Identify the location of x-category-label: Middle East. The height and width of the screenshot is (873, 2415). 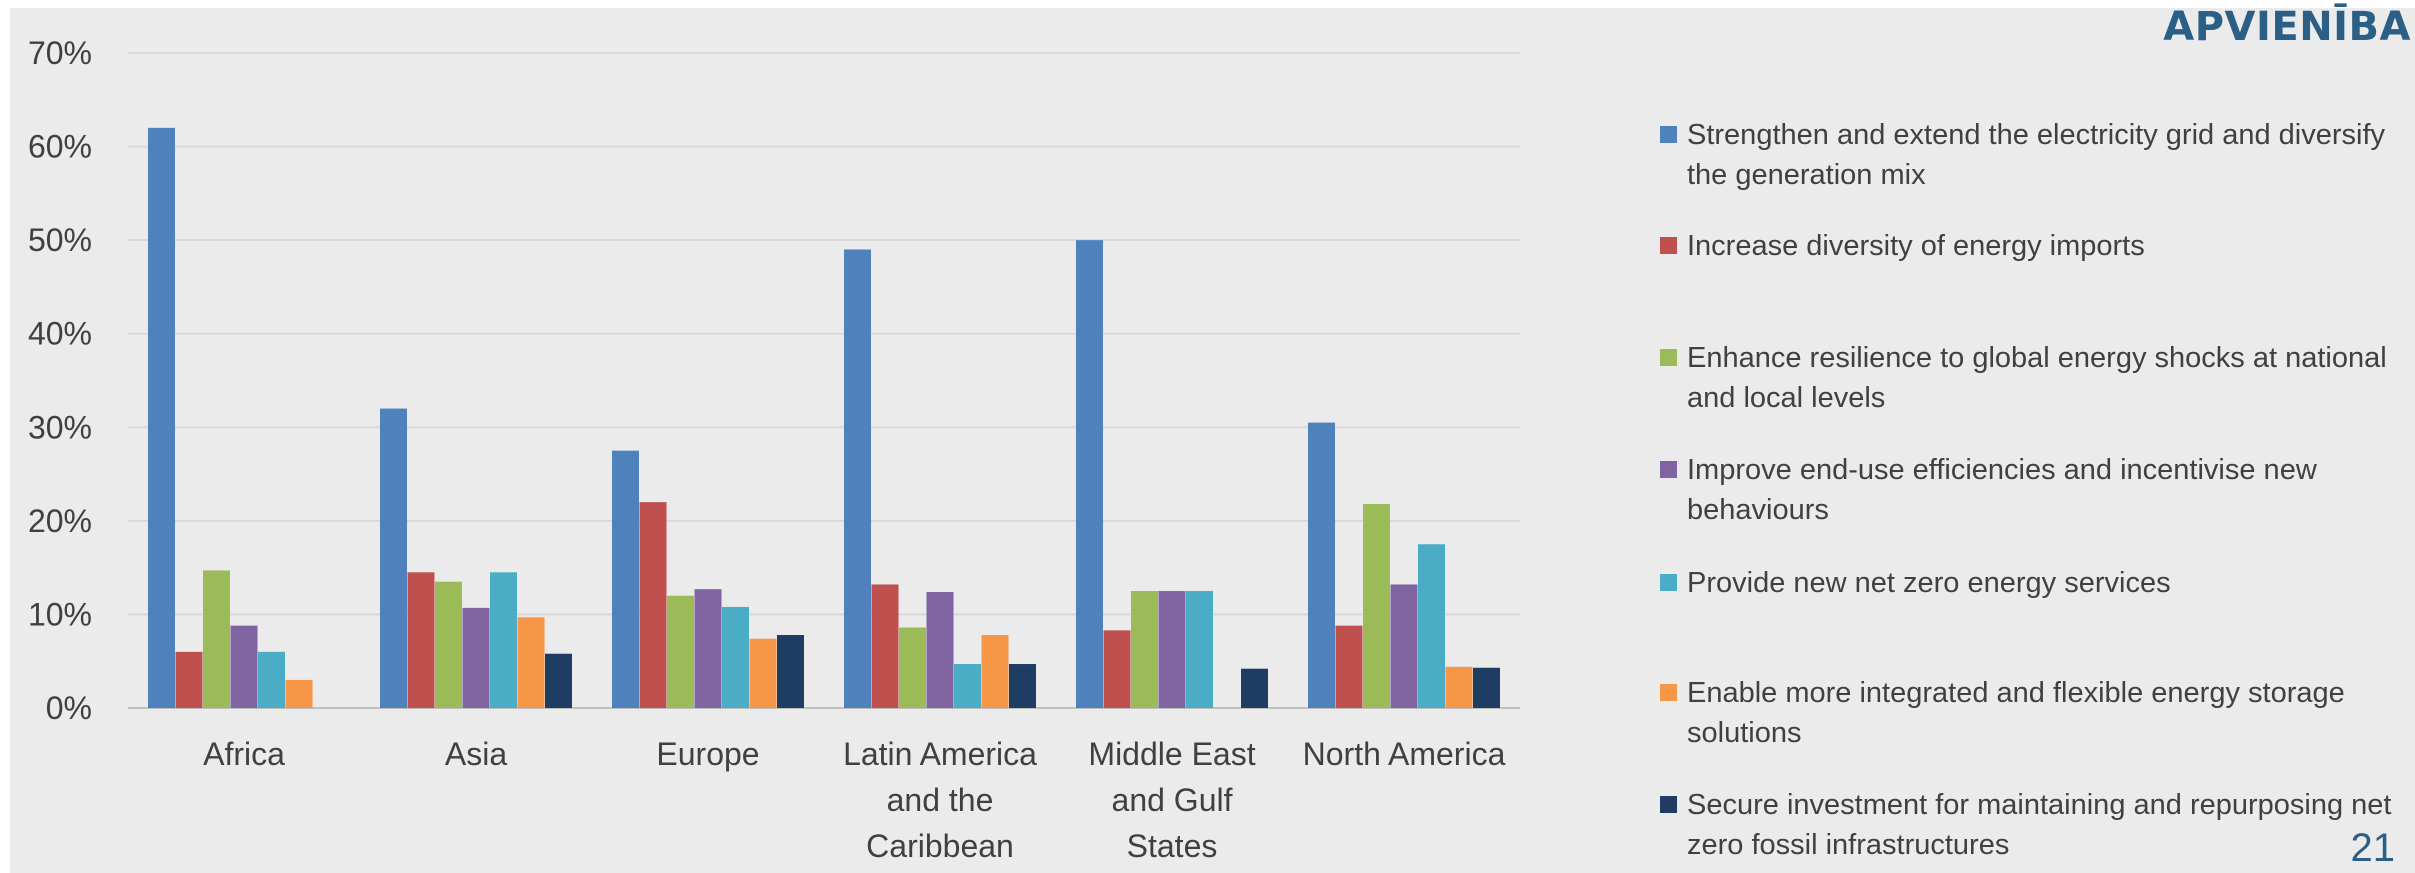
(1171, 754).